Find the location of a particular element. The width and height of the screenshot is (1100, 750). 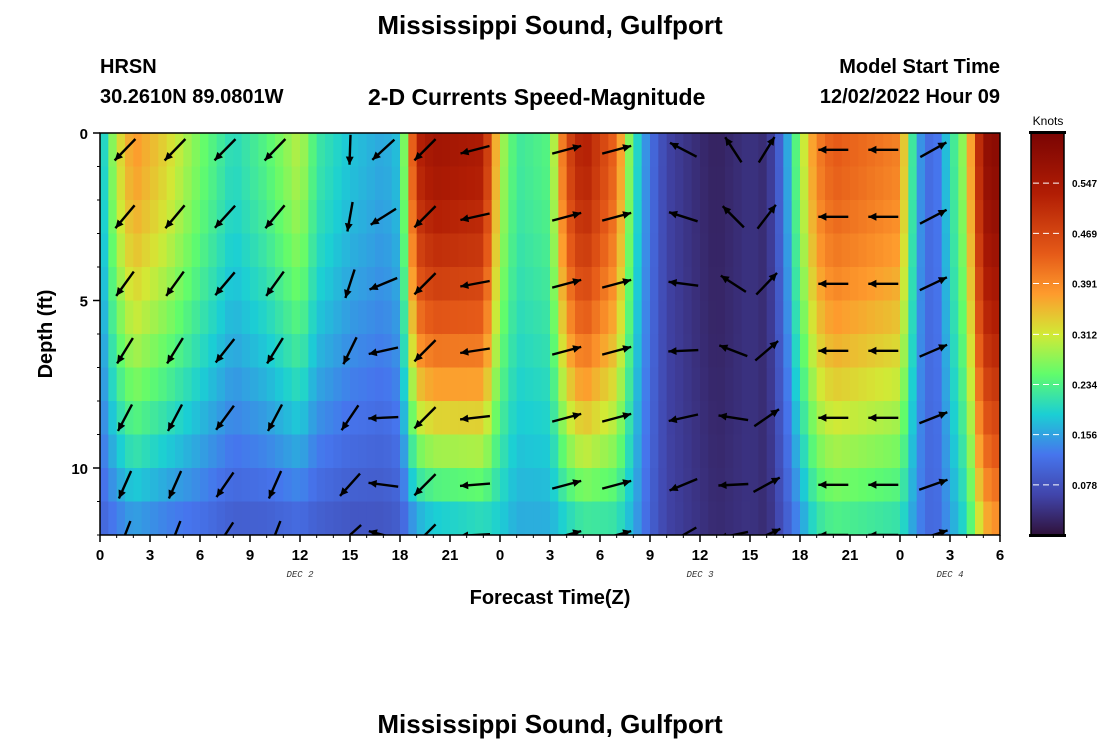

x-axis-label: Forecast Time(Z) is located at coordinates (550, 598).